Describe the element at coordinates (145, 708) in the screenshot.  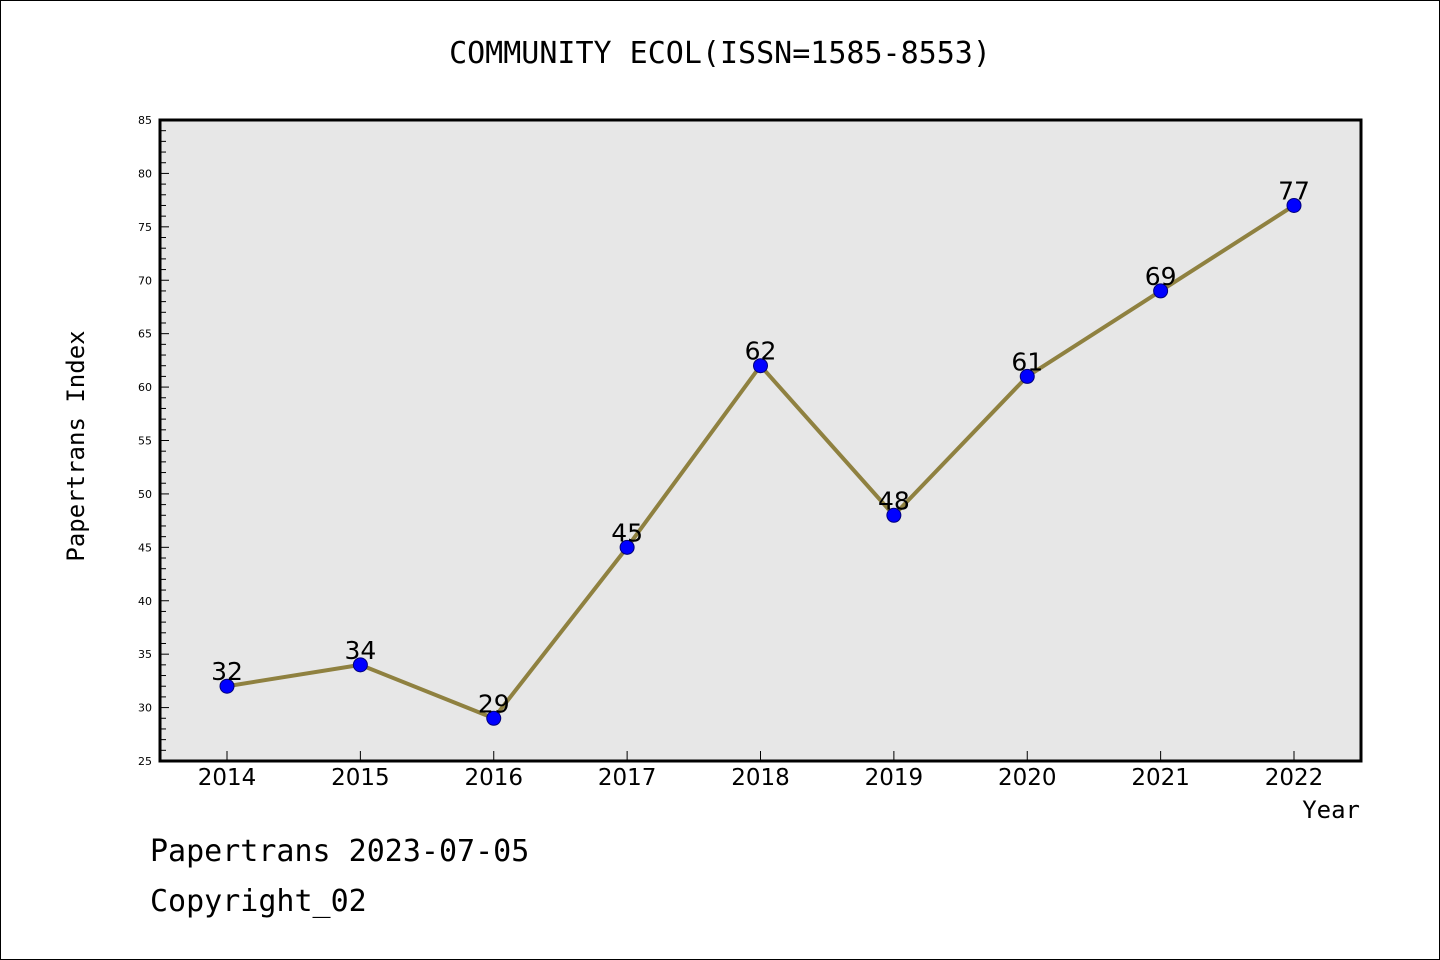
I see `y-tick-label: 30` at that location.